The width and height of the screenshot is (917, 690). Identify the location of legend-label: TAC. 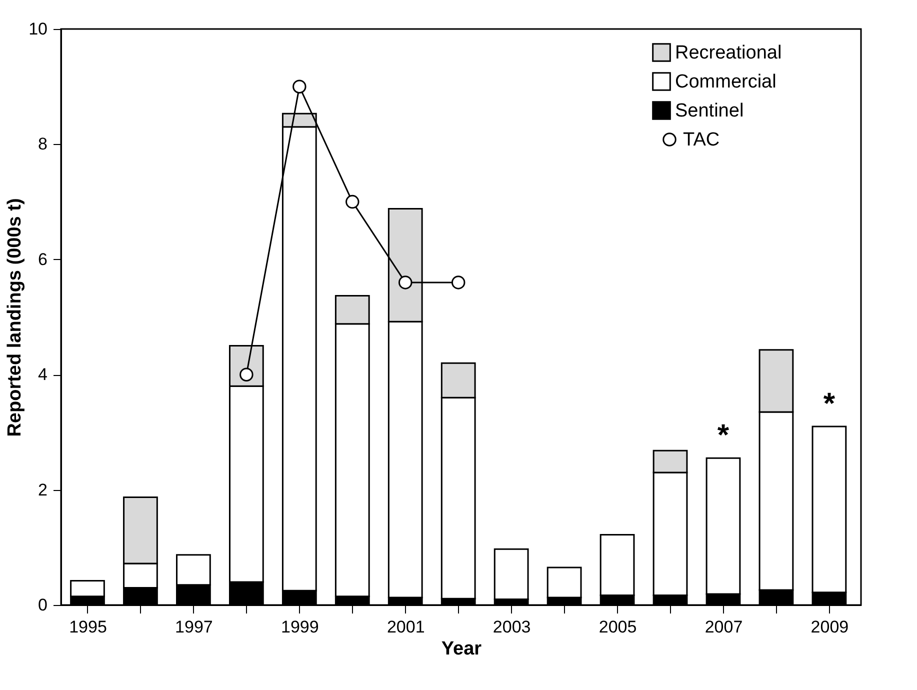
(701, 140).